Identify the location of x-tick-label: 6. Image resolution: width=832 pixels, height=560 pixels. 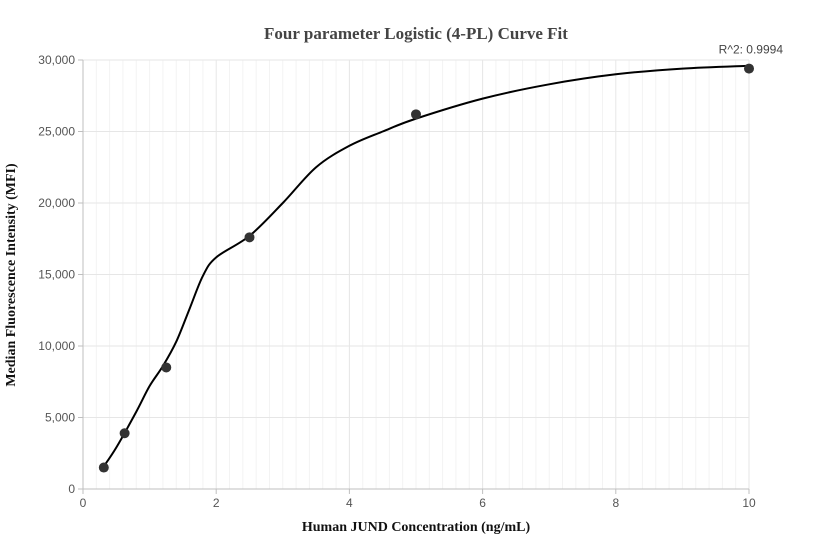
(482, 503).